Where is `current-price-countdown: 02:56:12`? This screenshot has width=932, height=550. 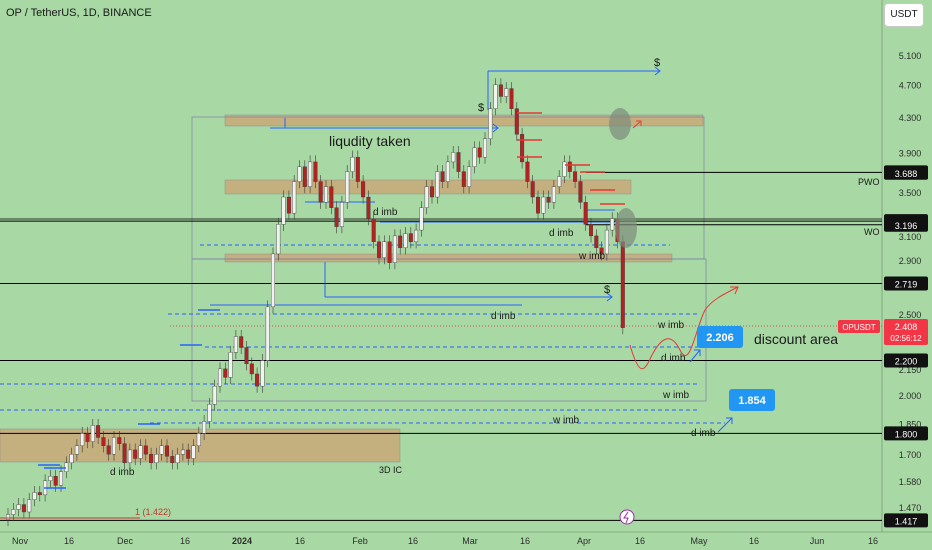
current-price-countdown: 02:56:12 is located at coordinates (906, 338).